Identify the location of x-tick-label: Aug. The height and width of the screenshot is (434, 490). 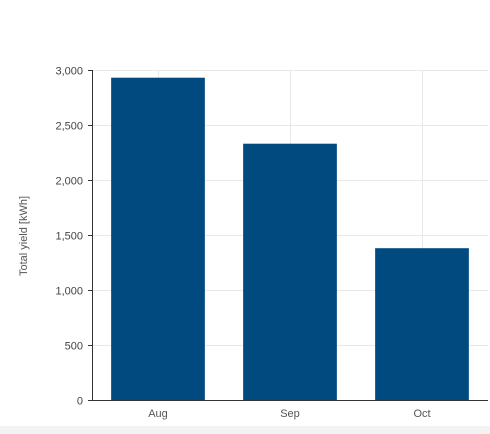
(158, 414).